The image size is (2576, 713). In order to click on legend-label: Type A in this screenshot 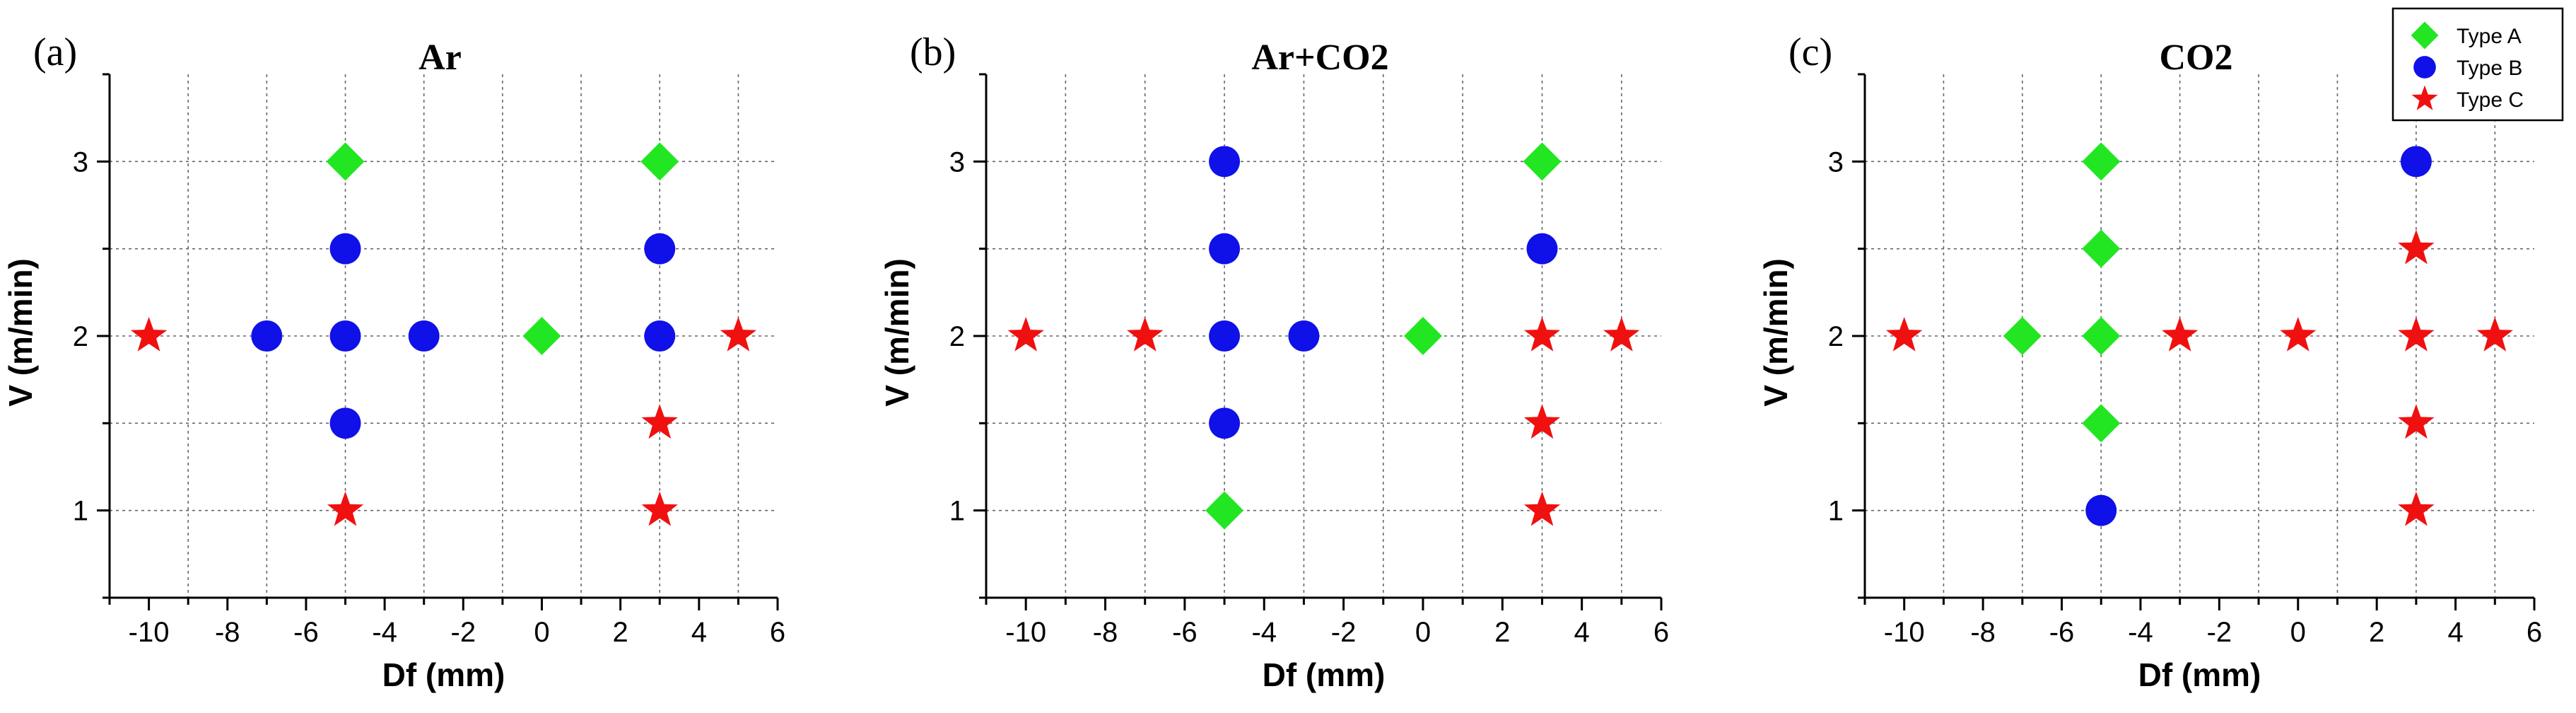, I will do `click(2489, 36)`.